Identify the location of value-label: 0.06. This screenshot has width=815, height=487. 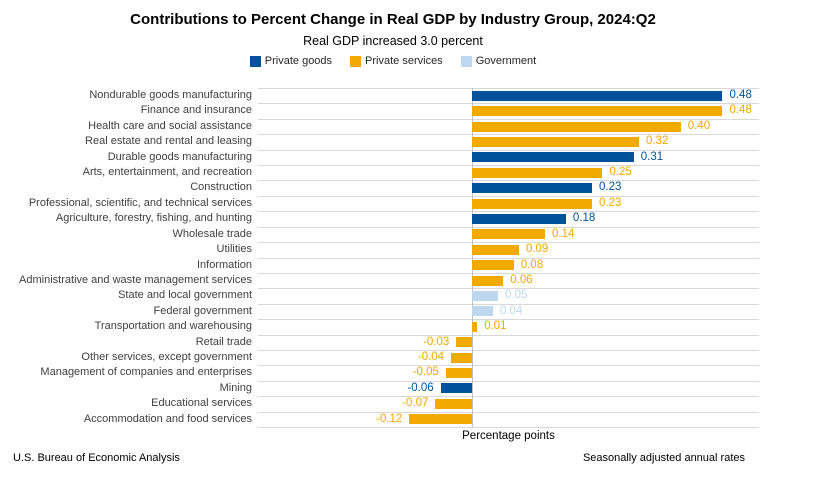
(521, 279).